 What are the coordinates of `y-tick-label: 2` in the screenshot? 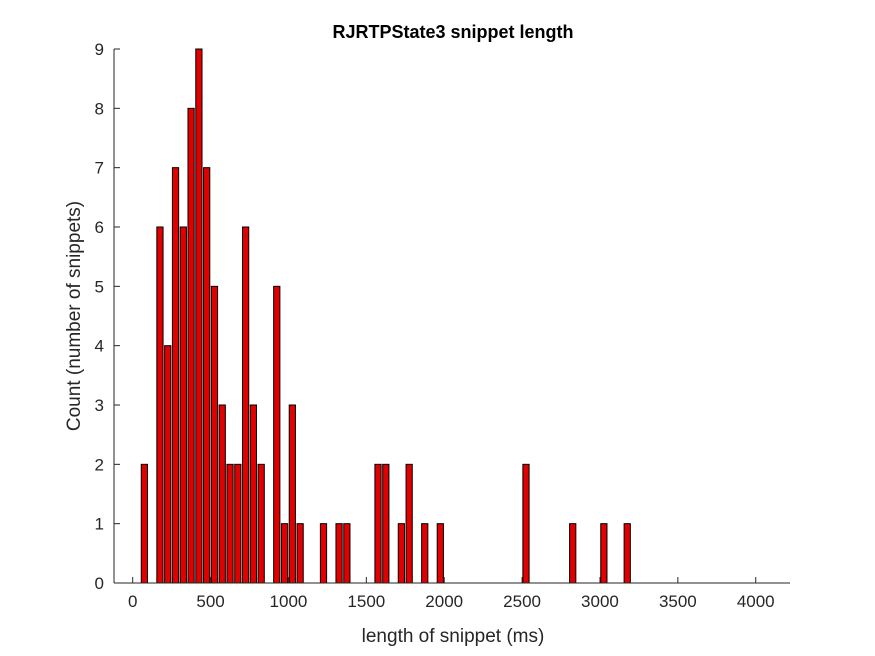 It's located at (99, 464).